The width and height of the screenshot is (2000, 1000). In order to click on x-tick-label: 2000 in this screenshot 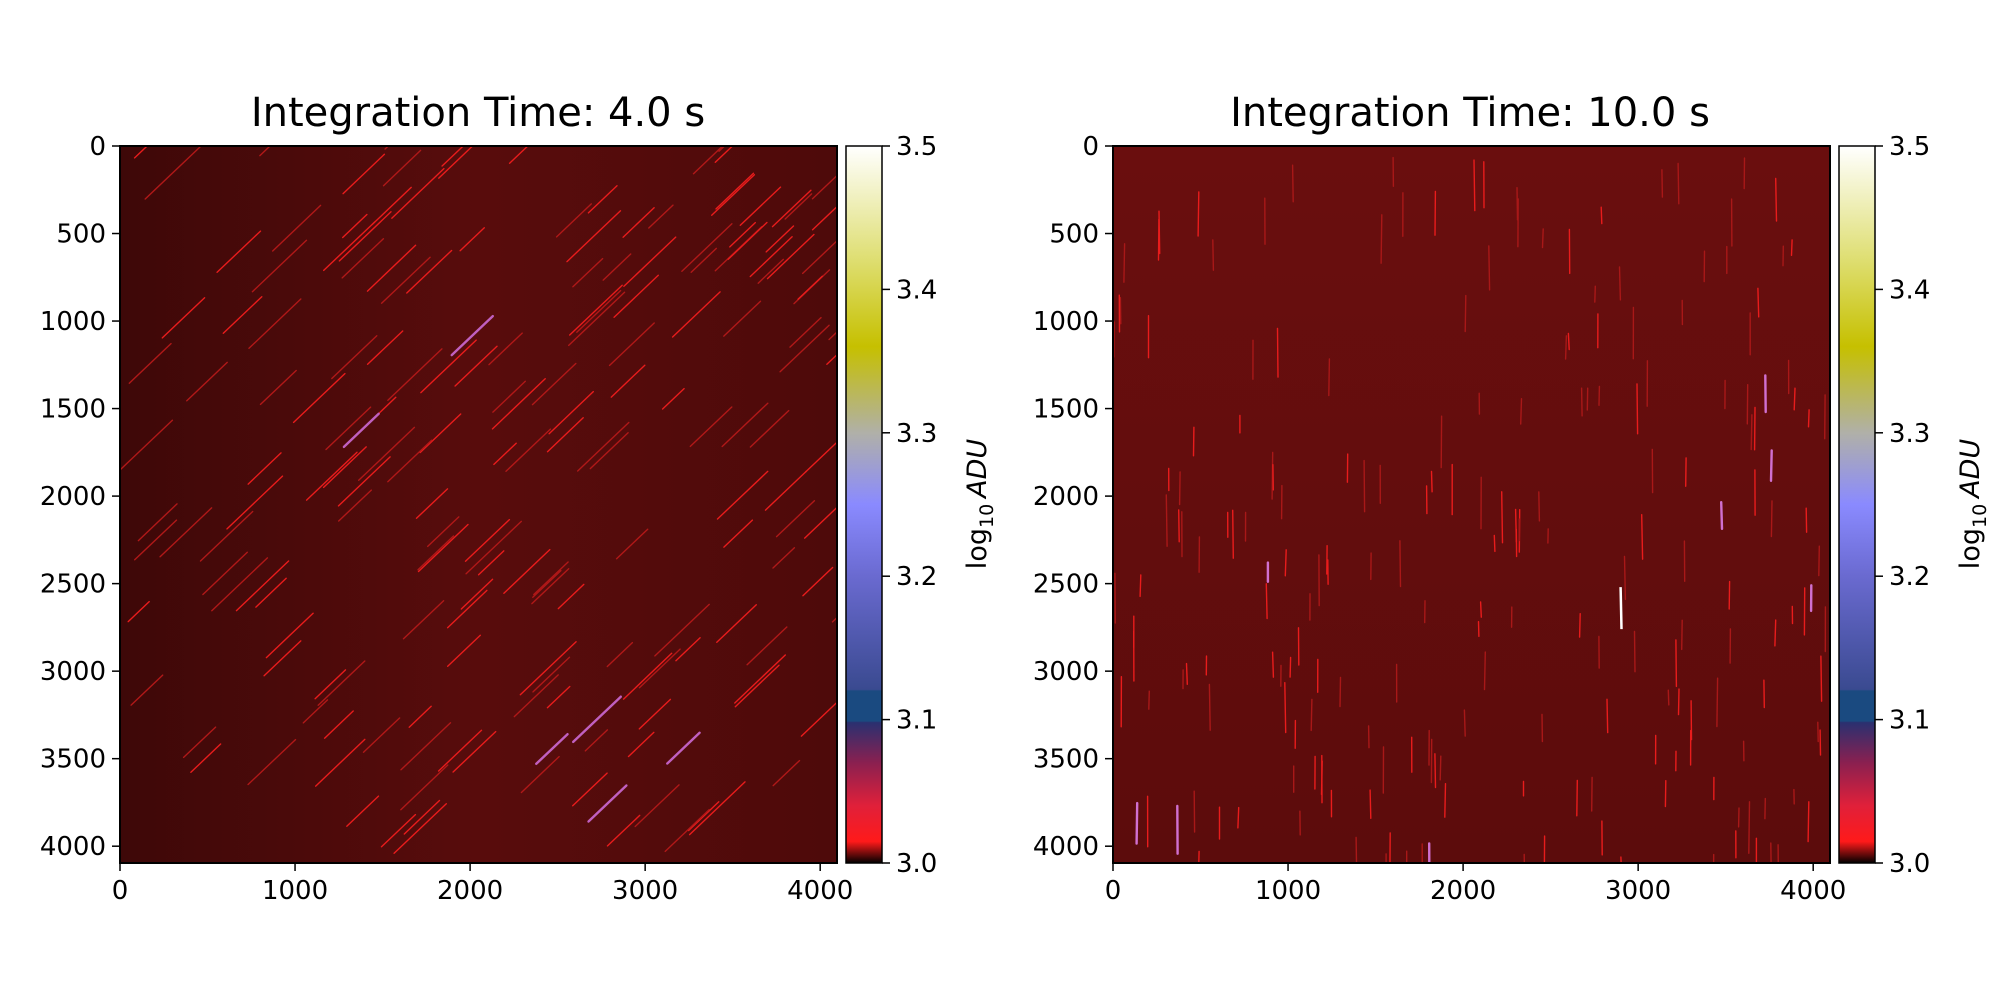, I will do `click(1463, 891)`.